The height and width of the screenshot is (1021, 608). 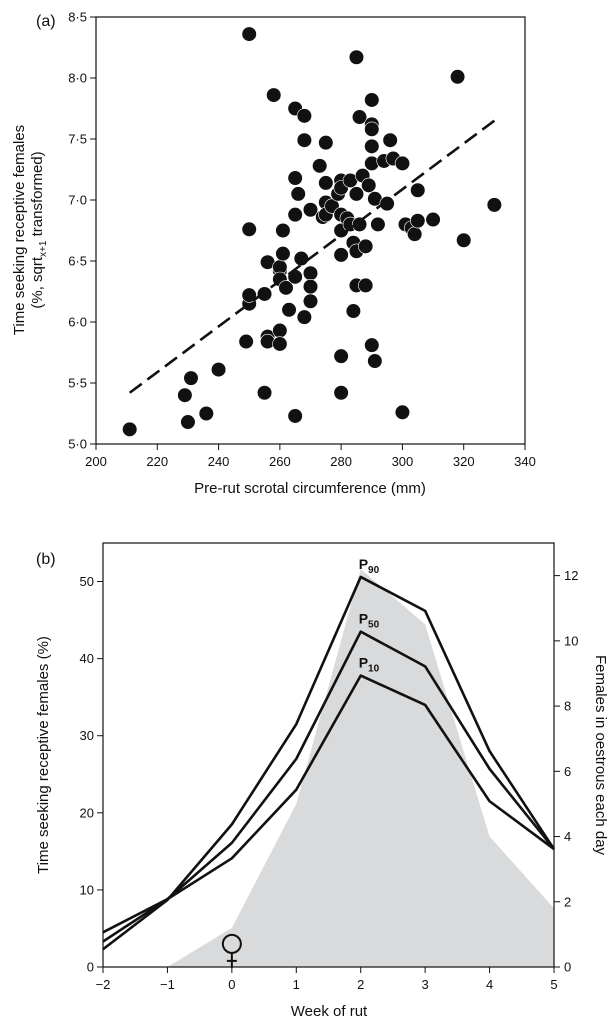 I want to click on y-tick-label: 6·0, so click(x=77, y=322).